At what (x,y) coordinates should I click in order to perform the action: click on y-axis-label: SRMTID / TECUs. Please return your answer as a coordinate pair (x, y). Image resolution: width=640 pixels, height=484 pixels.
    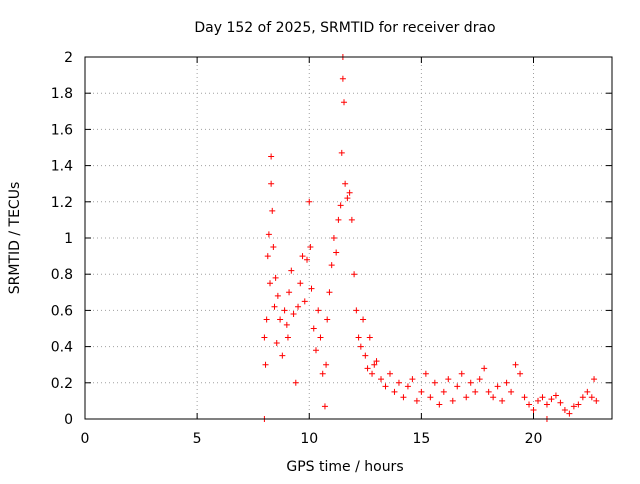
    Looking at the image, I should click on (15, 238).